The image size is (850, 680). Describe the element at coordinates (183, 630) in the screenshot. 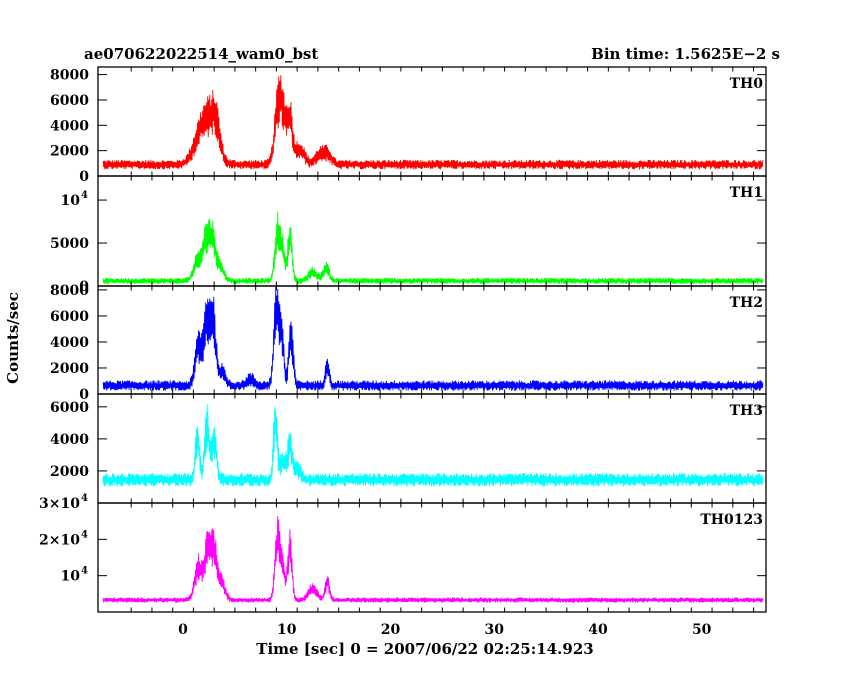

I see `x-tick-label: 0` at that location.